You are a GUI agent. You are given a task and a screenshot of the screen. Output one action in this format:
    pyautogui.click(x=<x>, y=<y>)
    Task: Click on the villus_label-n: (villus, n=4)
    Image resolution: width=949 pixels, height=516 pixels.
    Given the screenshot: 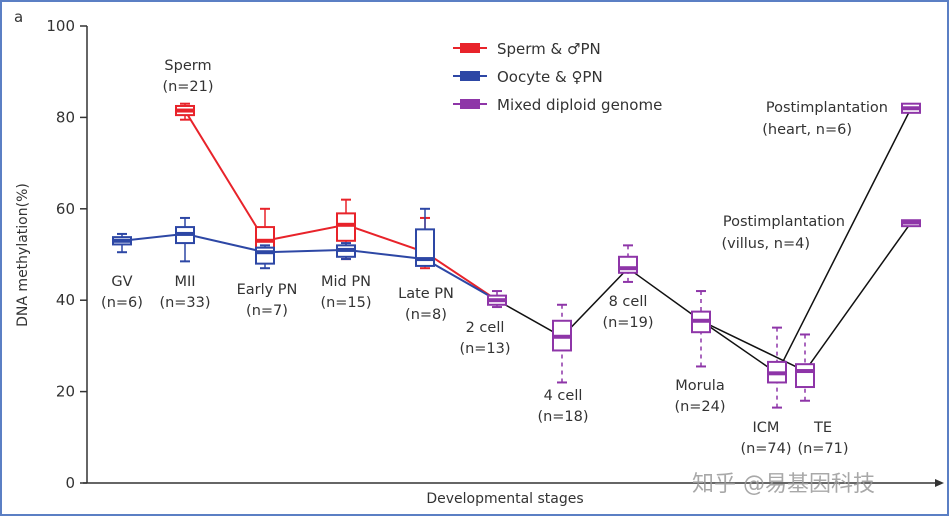 What is the action you would take?
    pyautogui.click(x=765, y=244)
    